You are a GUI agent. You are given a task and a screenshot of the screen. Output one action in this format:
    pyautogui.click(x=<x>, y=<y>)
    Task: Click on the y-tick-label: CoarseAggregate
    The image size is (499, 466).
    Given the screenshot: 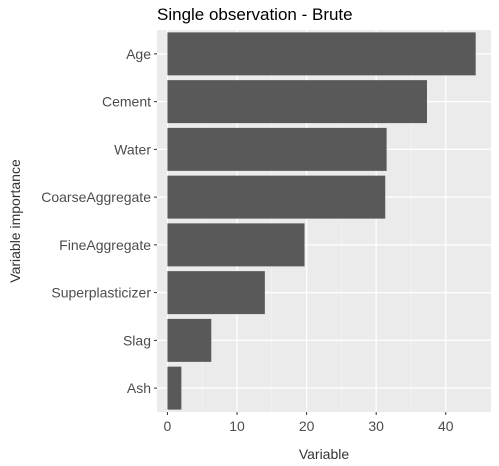 What is the action you would take?
    pyautogui.click(x=96, y=197)
    